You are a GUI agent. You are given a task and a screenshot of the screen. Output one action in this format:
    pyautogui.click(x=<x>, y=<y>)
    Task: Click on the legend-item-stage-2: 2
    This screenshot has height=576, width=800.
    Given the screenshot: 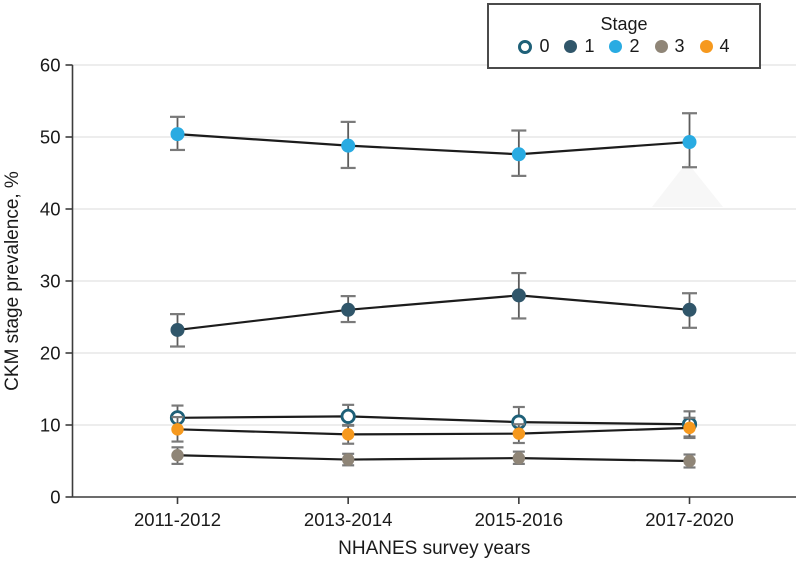 What is the action you would take?
    pyautogui.click(x=624, y=46)
    